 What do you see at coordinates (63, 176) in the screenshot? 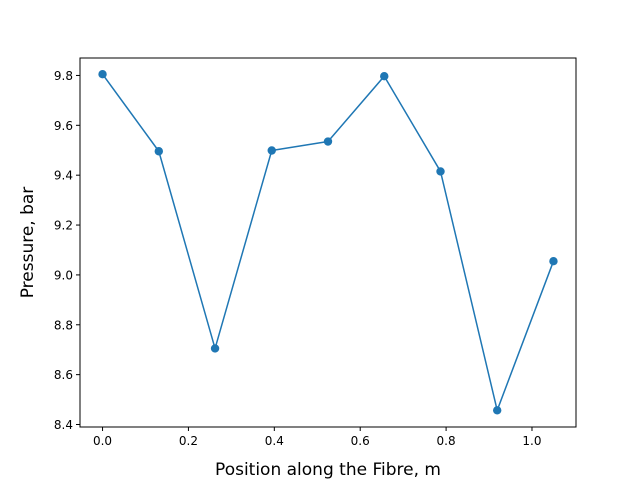
I see `y-tick-label: 9.4` at bounding box center [63, 176].